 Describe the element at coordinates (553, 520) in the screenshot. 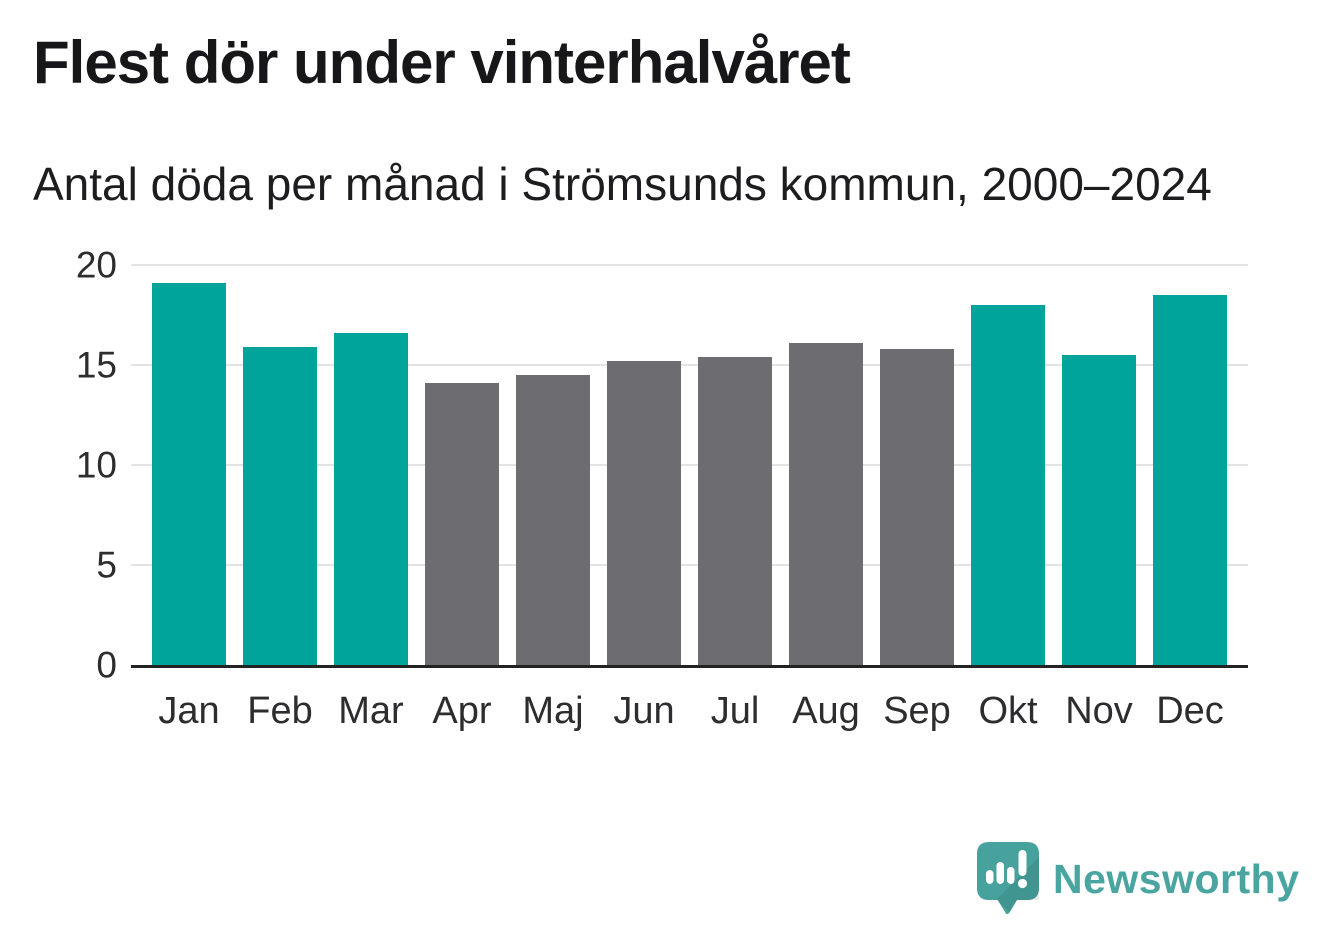

I see `bar-maj` at that location.